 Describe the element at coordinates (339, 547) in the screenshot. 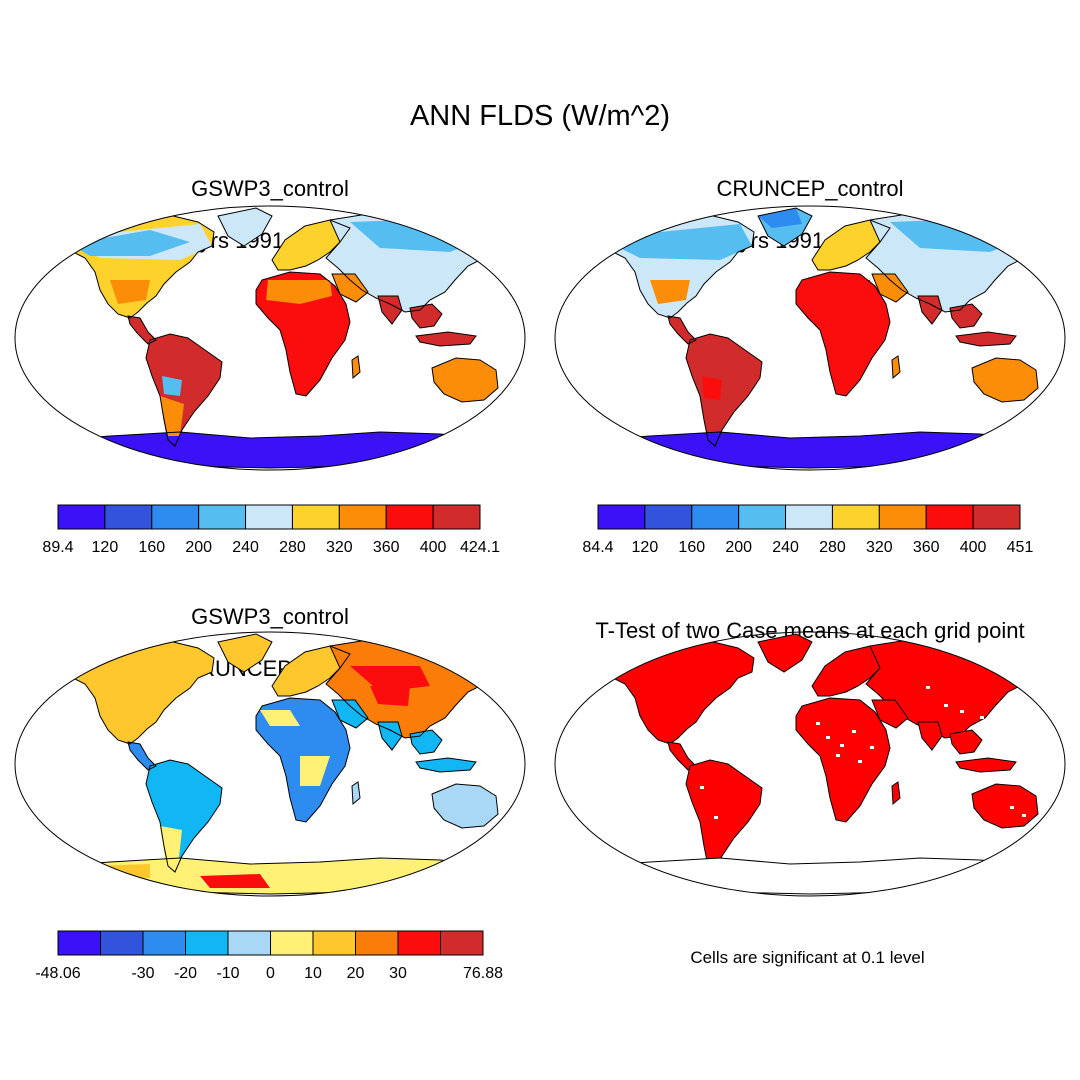

I see `colorbar-label: 320` at that location.